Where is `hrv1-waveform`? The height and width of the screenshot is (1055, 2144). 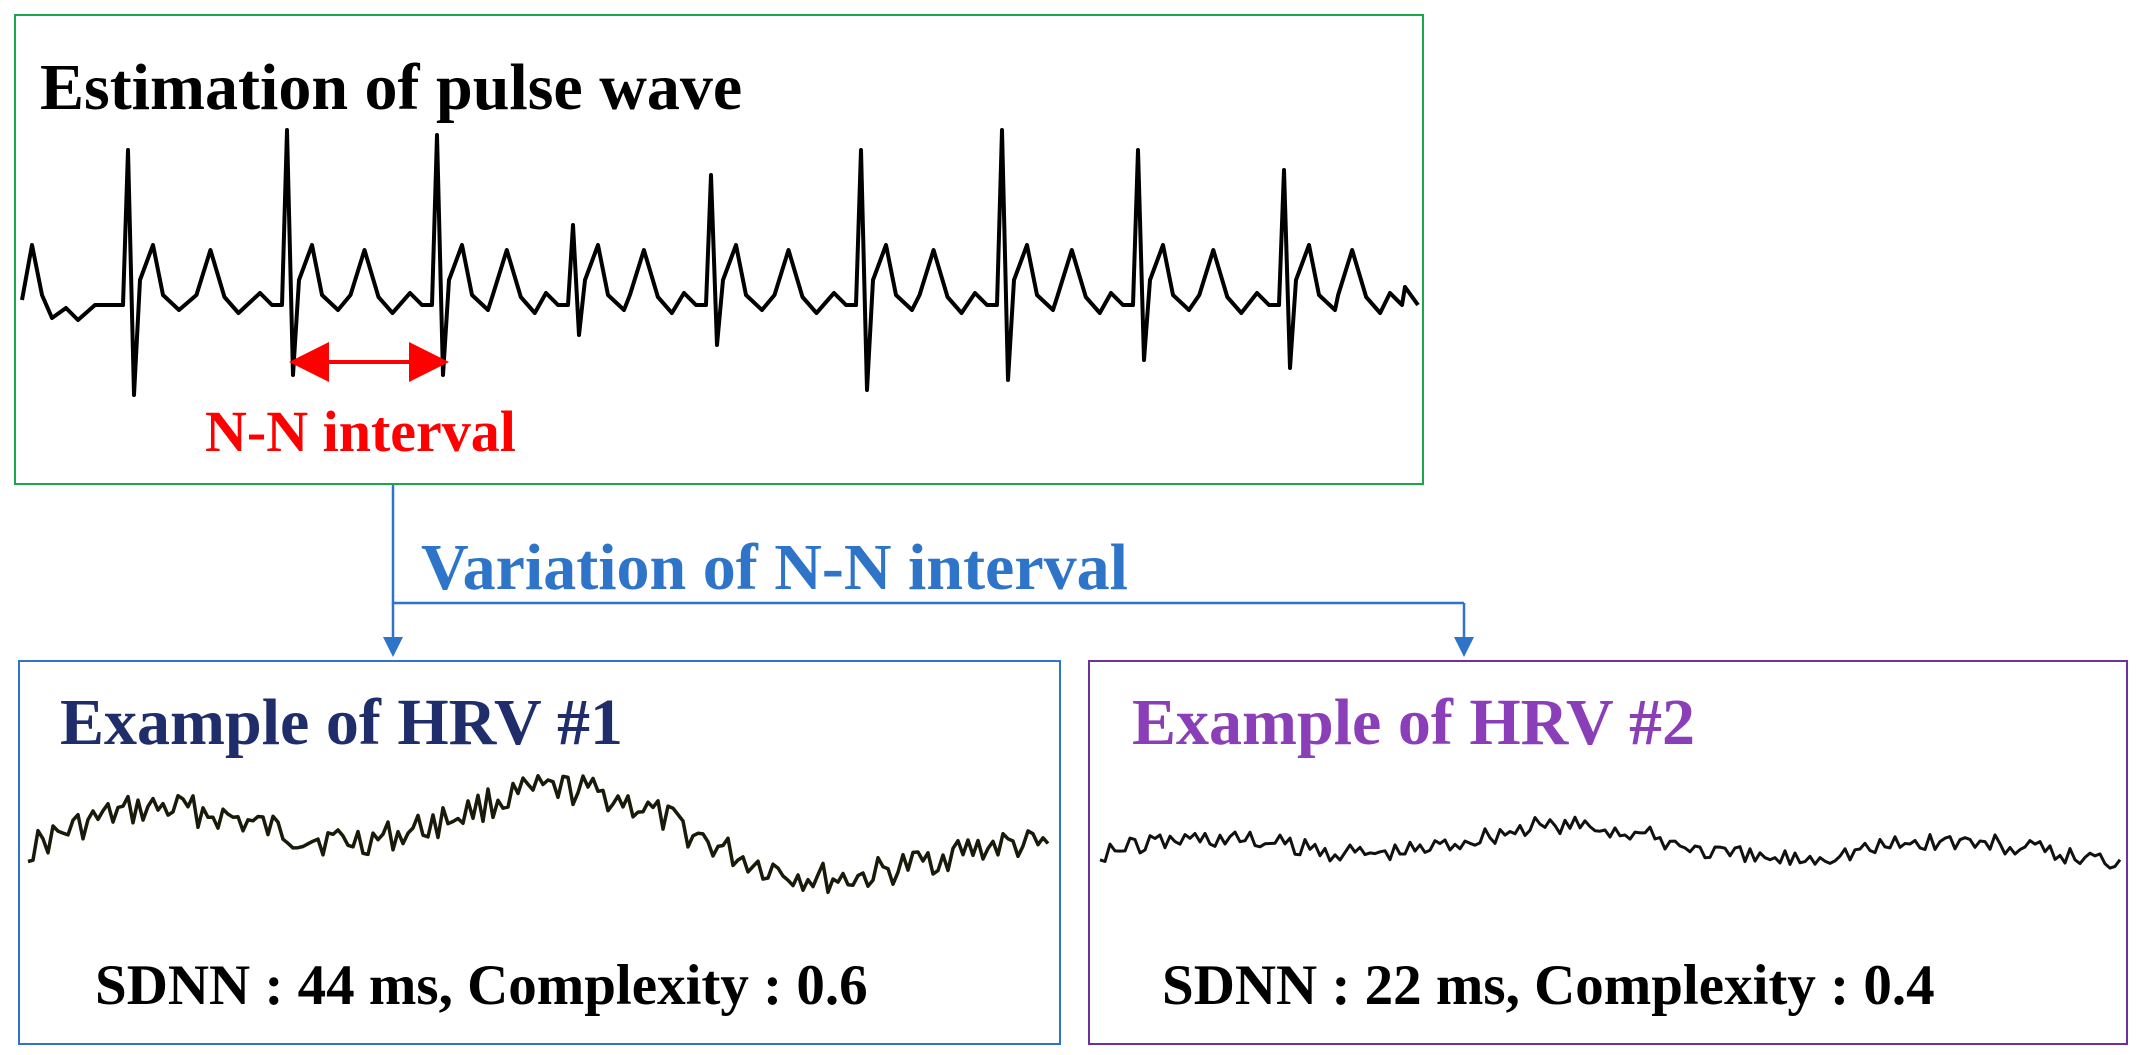 hrv1-waveform is located at coordinates (538, 834).